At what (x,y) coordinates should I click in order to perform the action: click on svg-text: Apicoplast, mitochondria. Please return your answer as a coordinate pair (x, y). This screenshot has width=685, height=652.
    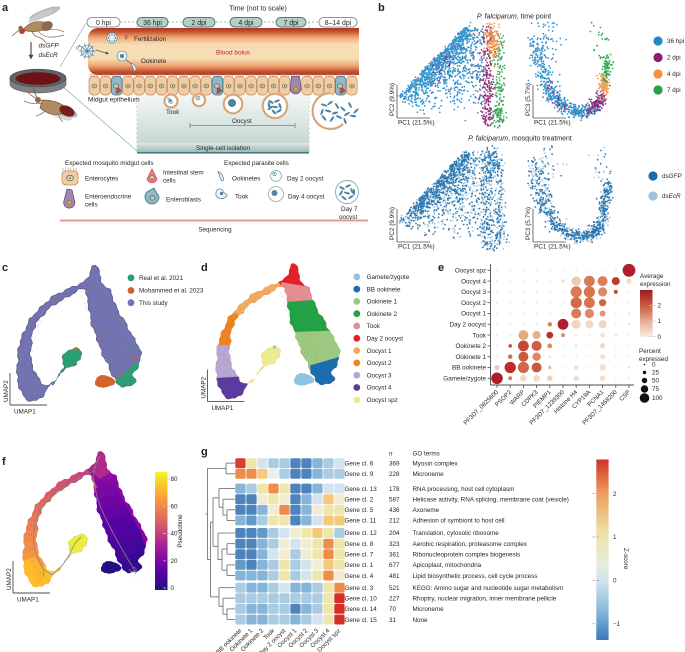
    Looking at the image, I should click on (447, 565).